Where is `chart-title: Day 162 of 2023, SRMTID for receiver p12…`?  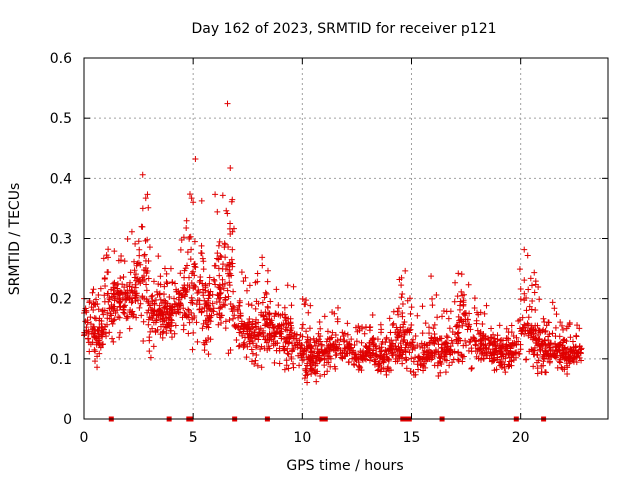
chart-title: Day 162 of 2023, SRMTID for receiver p12… is located at coordinates (343, 29).